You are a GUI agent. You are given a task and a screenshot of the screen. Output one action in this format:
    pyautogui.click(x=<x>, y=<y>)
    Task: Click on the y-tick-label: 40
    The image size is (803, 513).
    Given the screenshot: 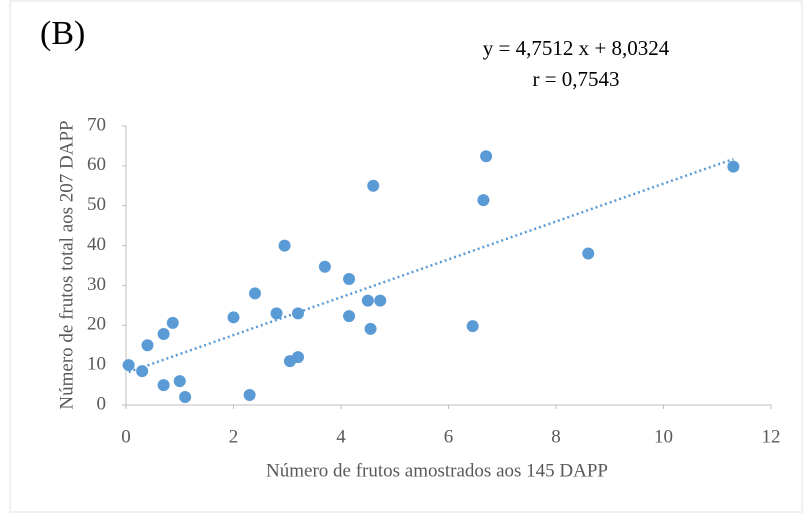 What is the action you would take?
    pyautogui.click(x=96, y=244)
    